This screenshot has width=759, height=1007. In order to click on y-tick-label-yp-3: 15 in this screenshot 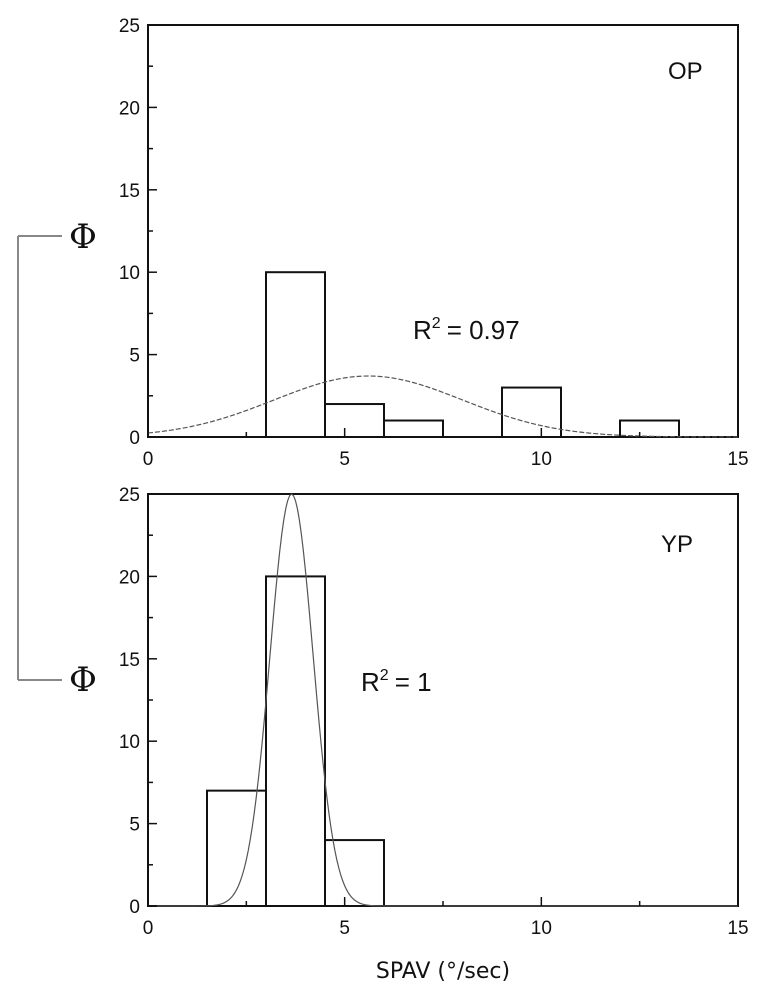, I will do `click(129, 660)`.